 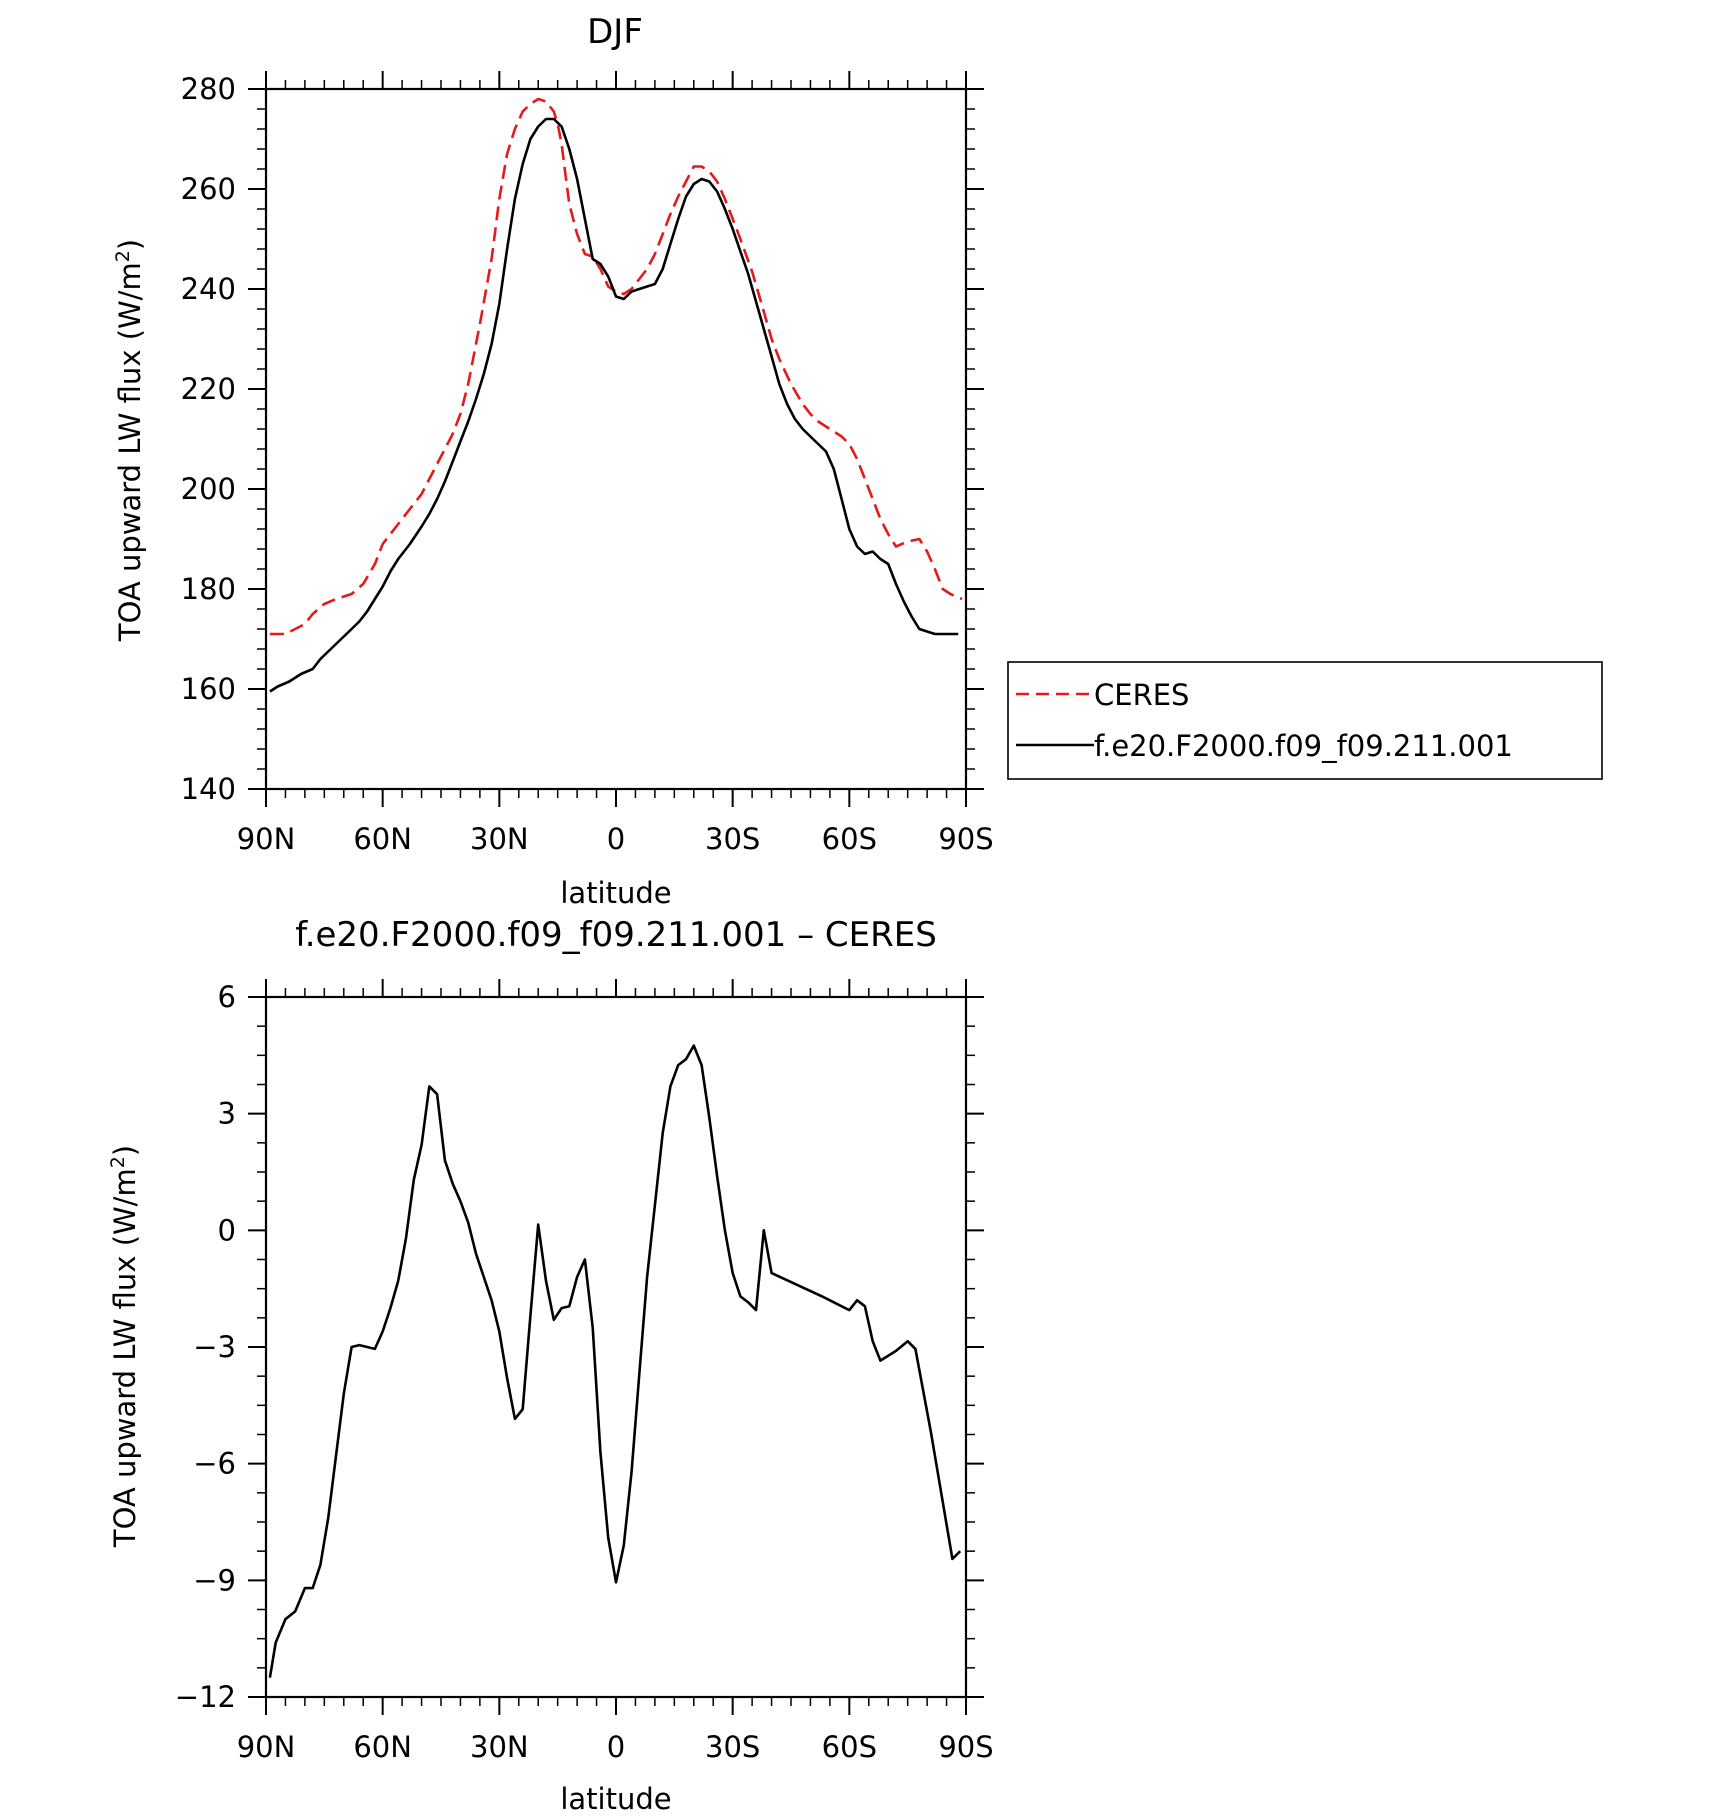 I want to click on legend: CERES f.e20.F2000.f09_f09.211.001, so click(x=1305, y=720).